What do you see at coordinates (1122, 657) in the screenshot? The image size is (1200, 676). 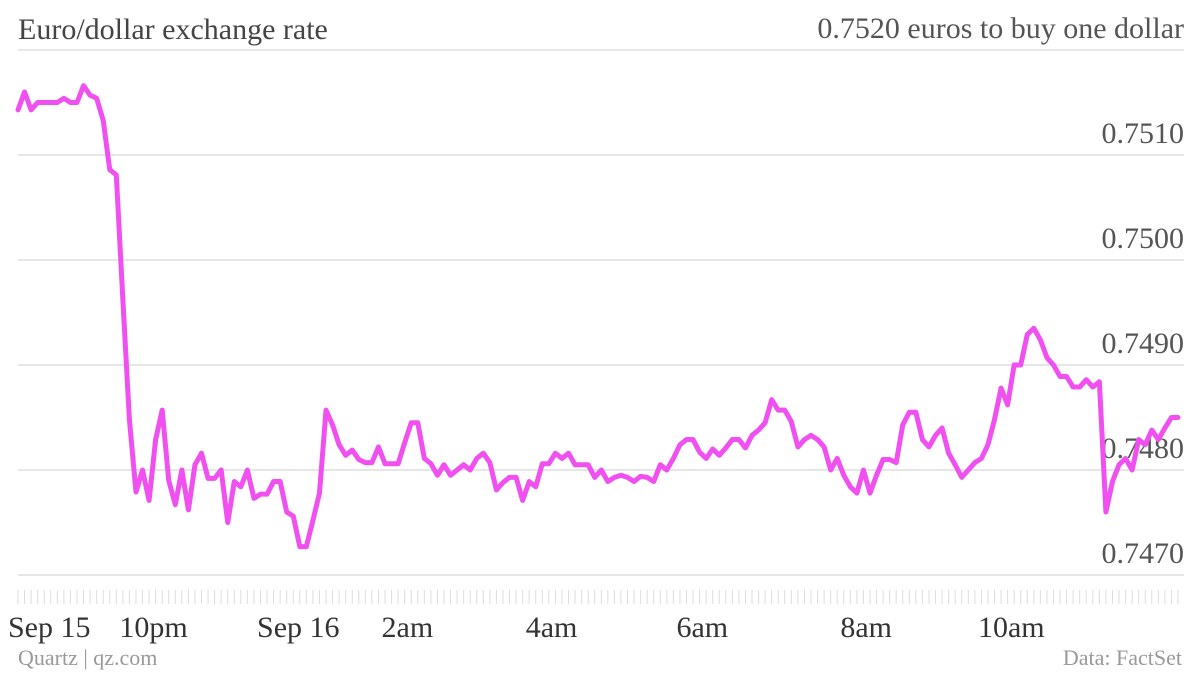 I see `source: Data: FactSet` at bounding box center [1122, 657].